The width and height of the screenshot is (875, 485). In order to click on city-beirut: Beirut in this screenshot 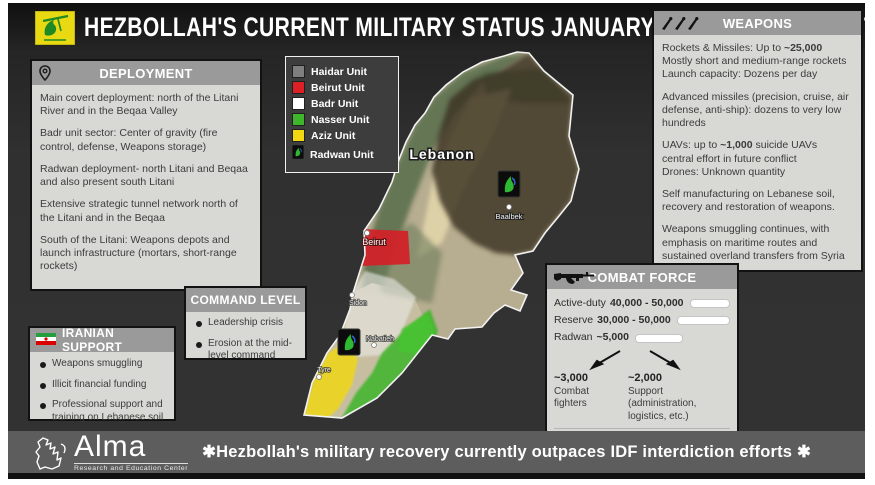, I will do `click(374, 238)`.